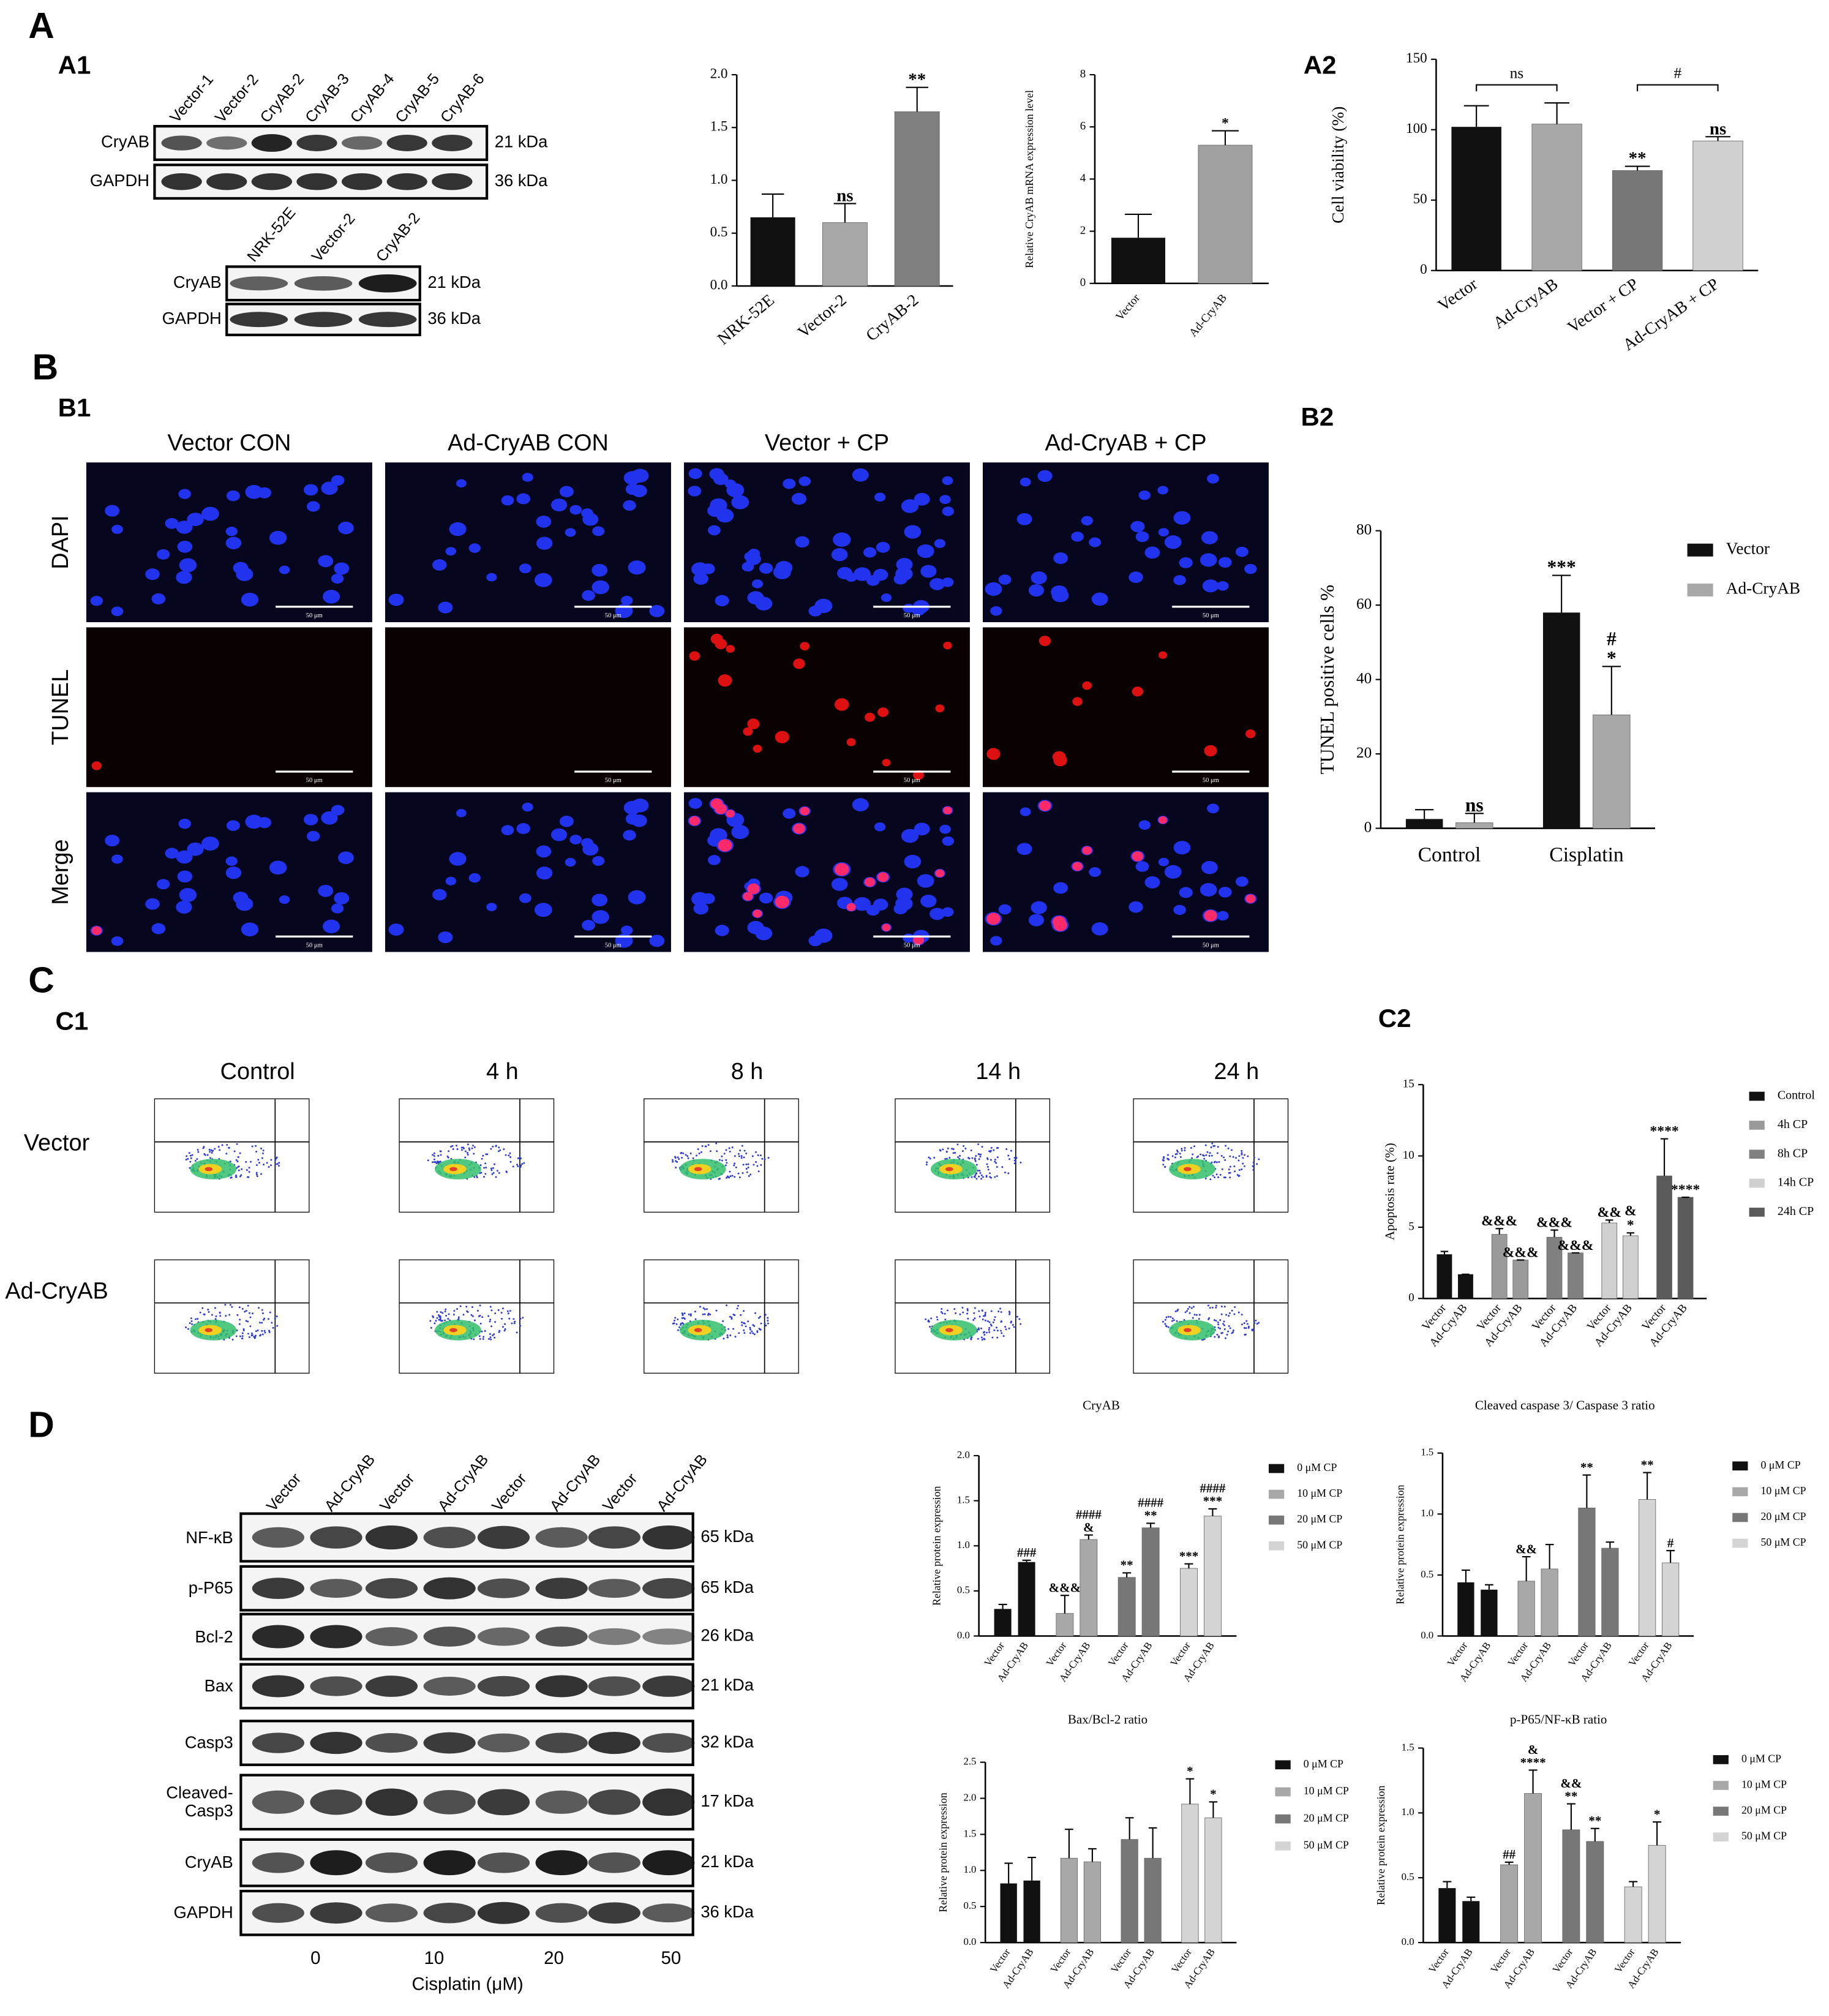 The height and width of the screenshot is (2016, 1829). I want to click on significance-label: ***, so click(1189, 1556).